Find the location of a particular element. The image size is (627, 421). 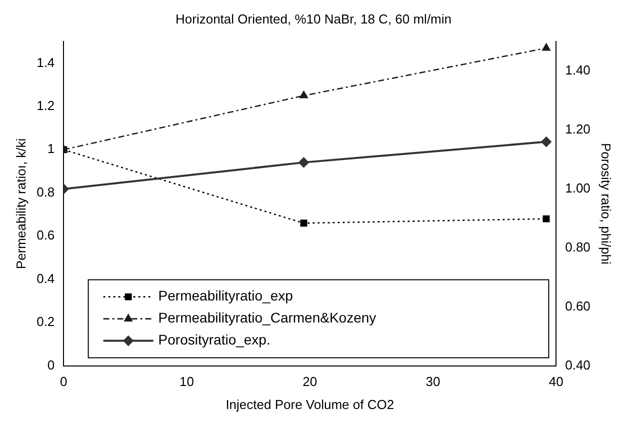

y-tick-label: 1 is located at coordinates (51, 148).